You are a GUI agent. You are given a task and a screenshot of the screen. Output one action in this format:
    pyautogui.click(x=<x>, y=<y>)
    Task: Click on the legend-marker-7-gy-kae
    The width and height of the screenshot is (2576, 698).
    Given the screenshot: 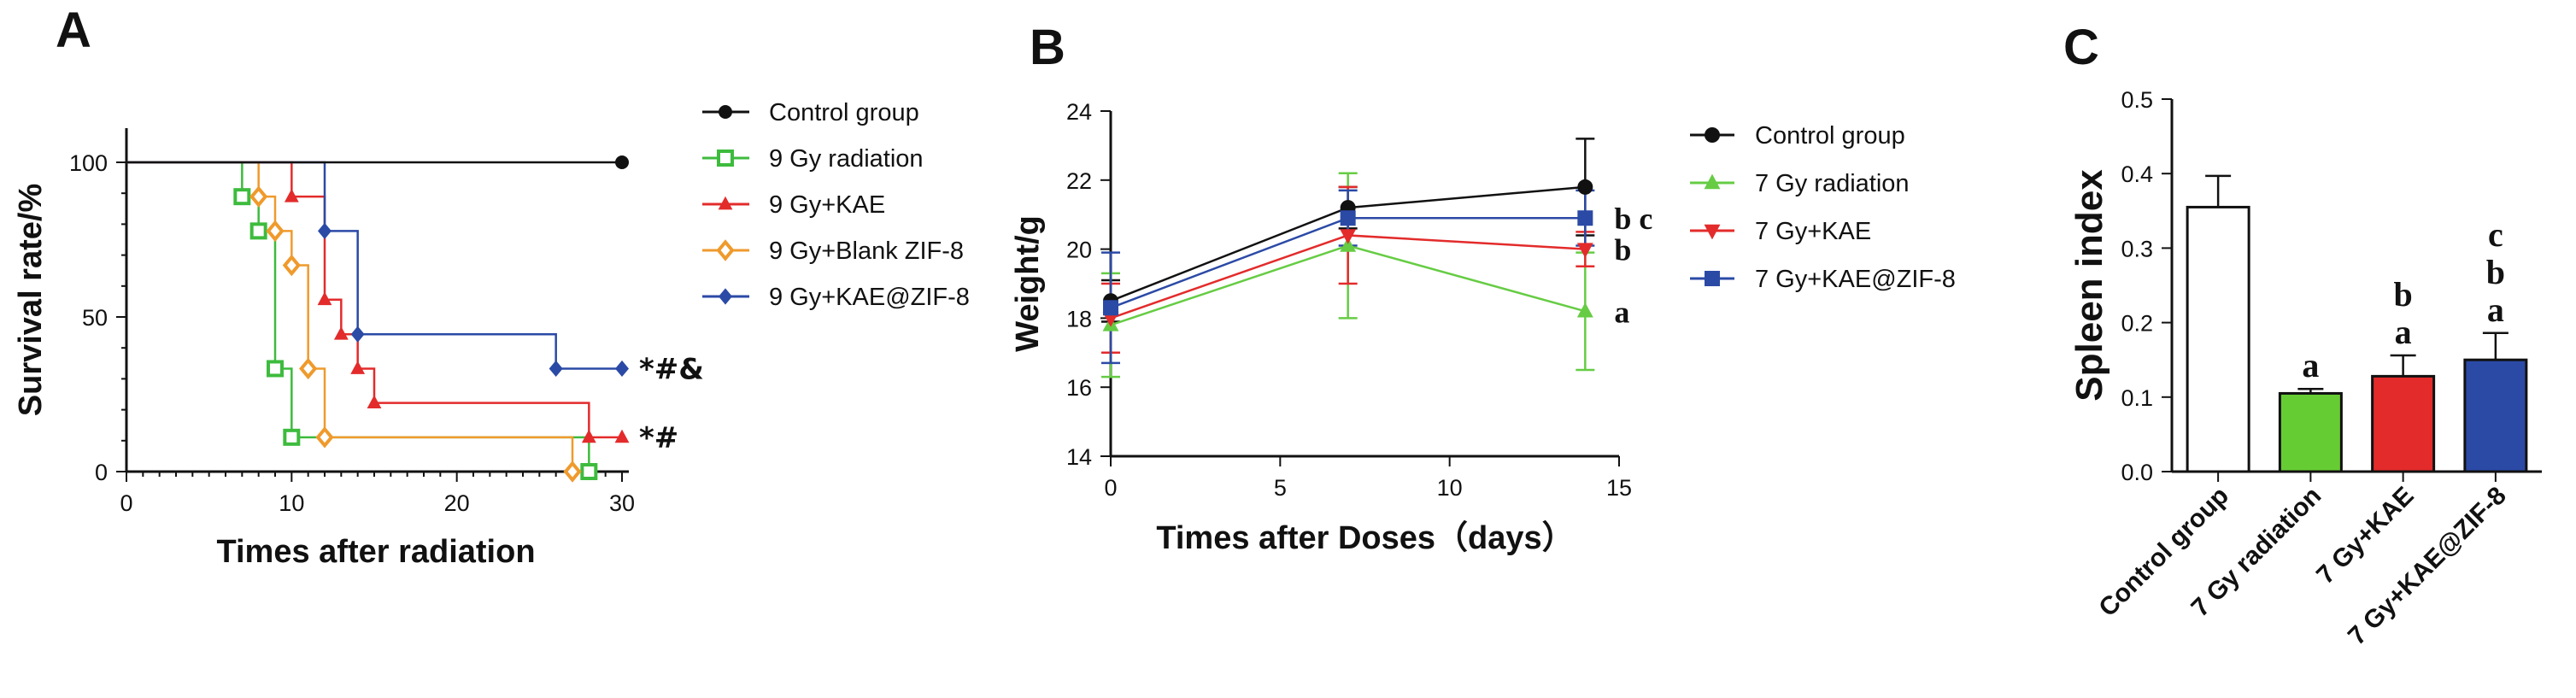 What is the action you would take?
    pyautogui.click(x=1712, y=232)
    